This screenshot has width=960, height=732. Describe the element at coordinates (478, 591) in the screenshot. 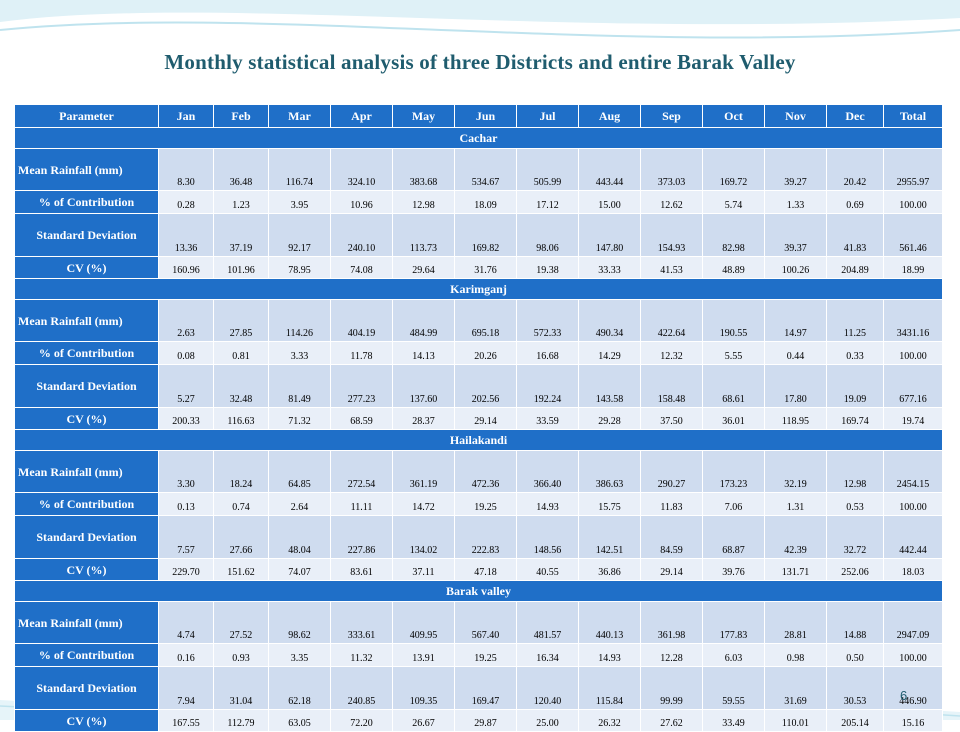

I see `district-row: Barak valley` at that location.